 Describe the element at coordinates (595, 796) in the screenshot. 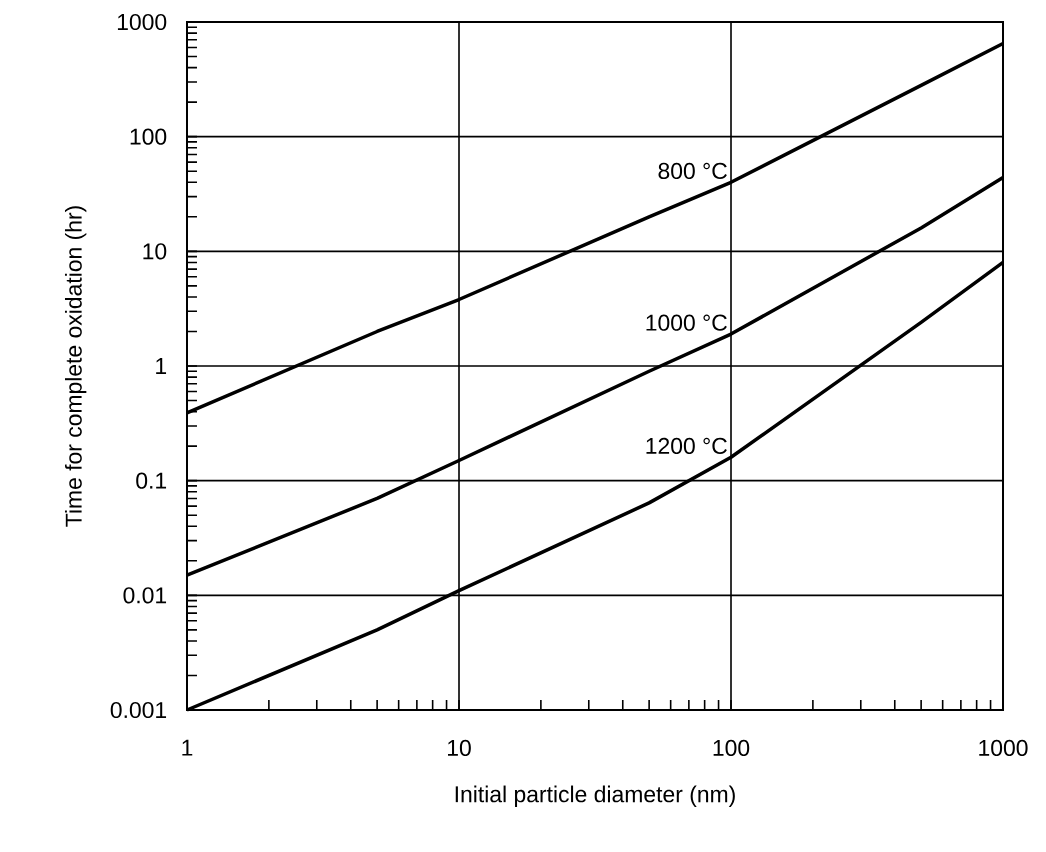

I see `x-axis-title: Initial particle diameter (nm)` at that location.